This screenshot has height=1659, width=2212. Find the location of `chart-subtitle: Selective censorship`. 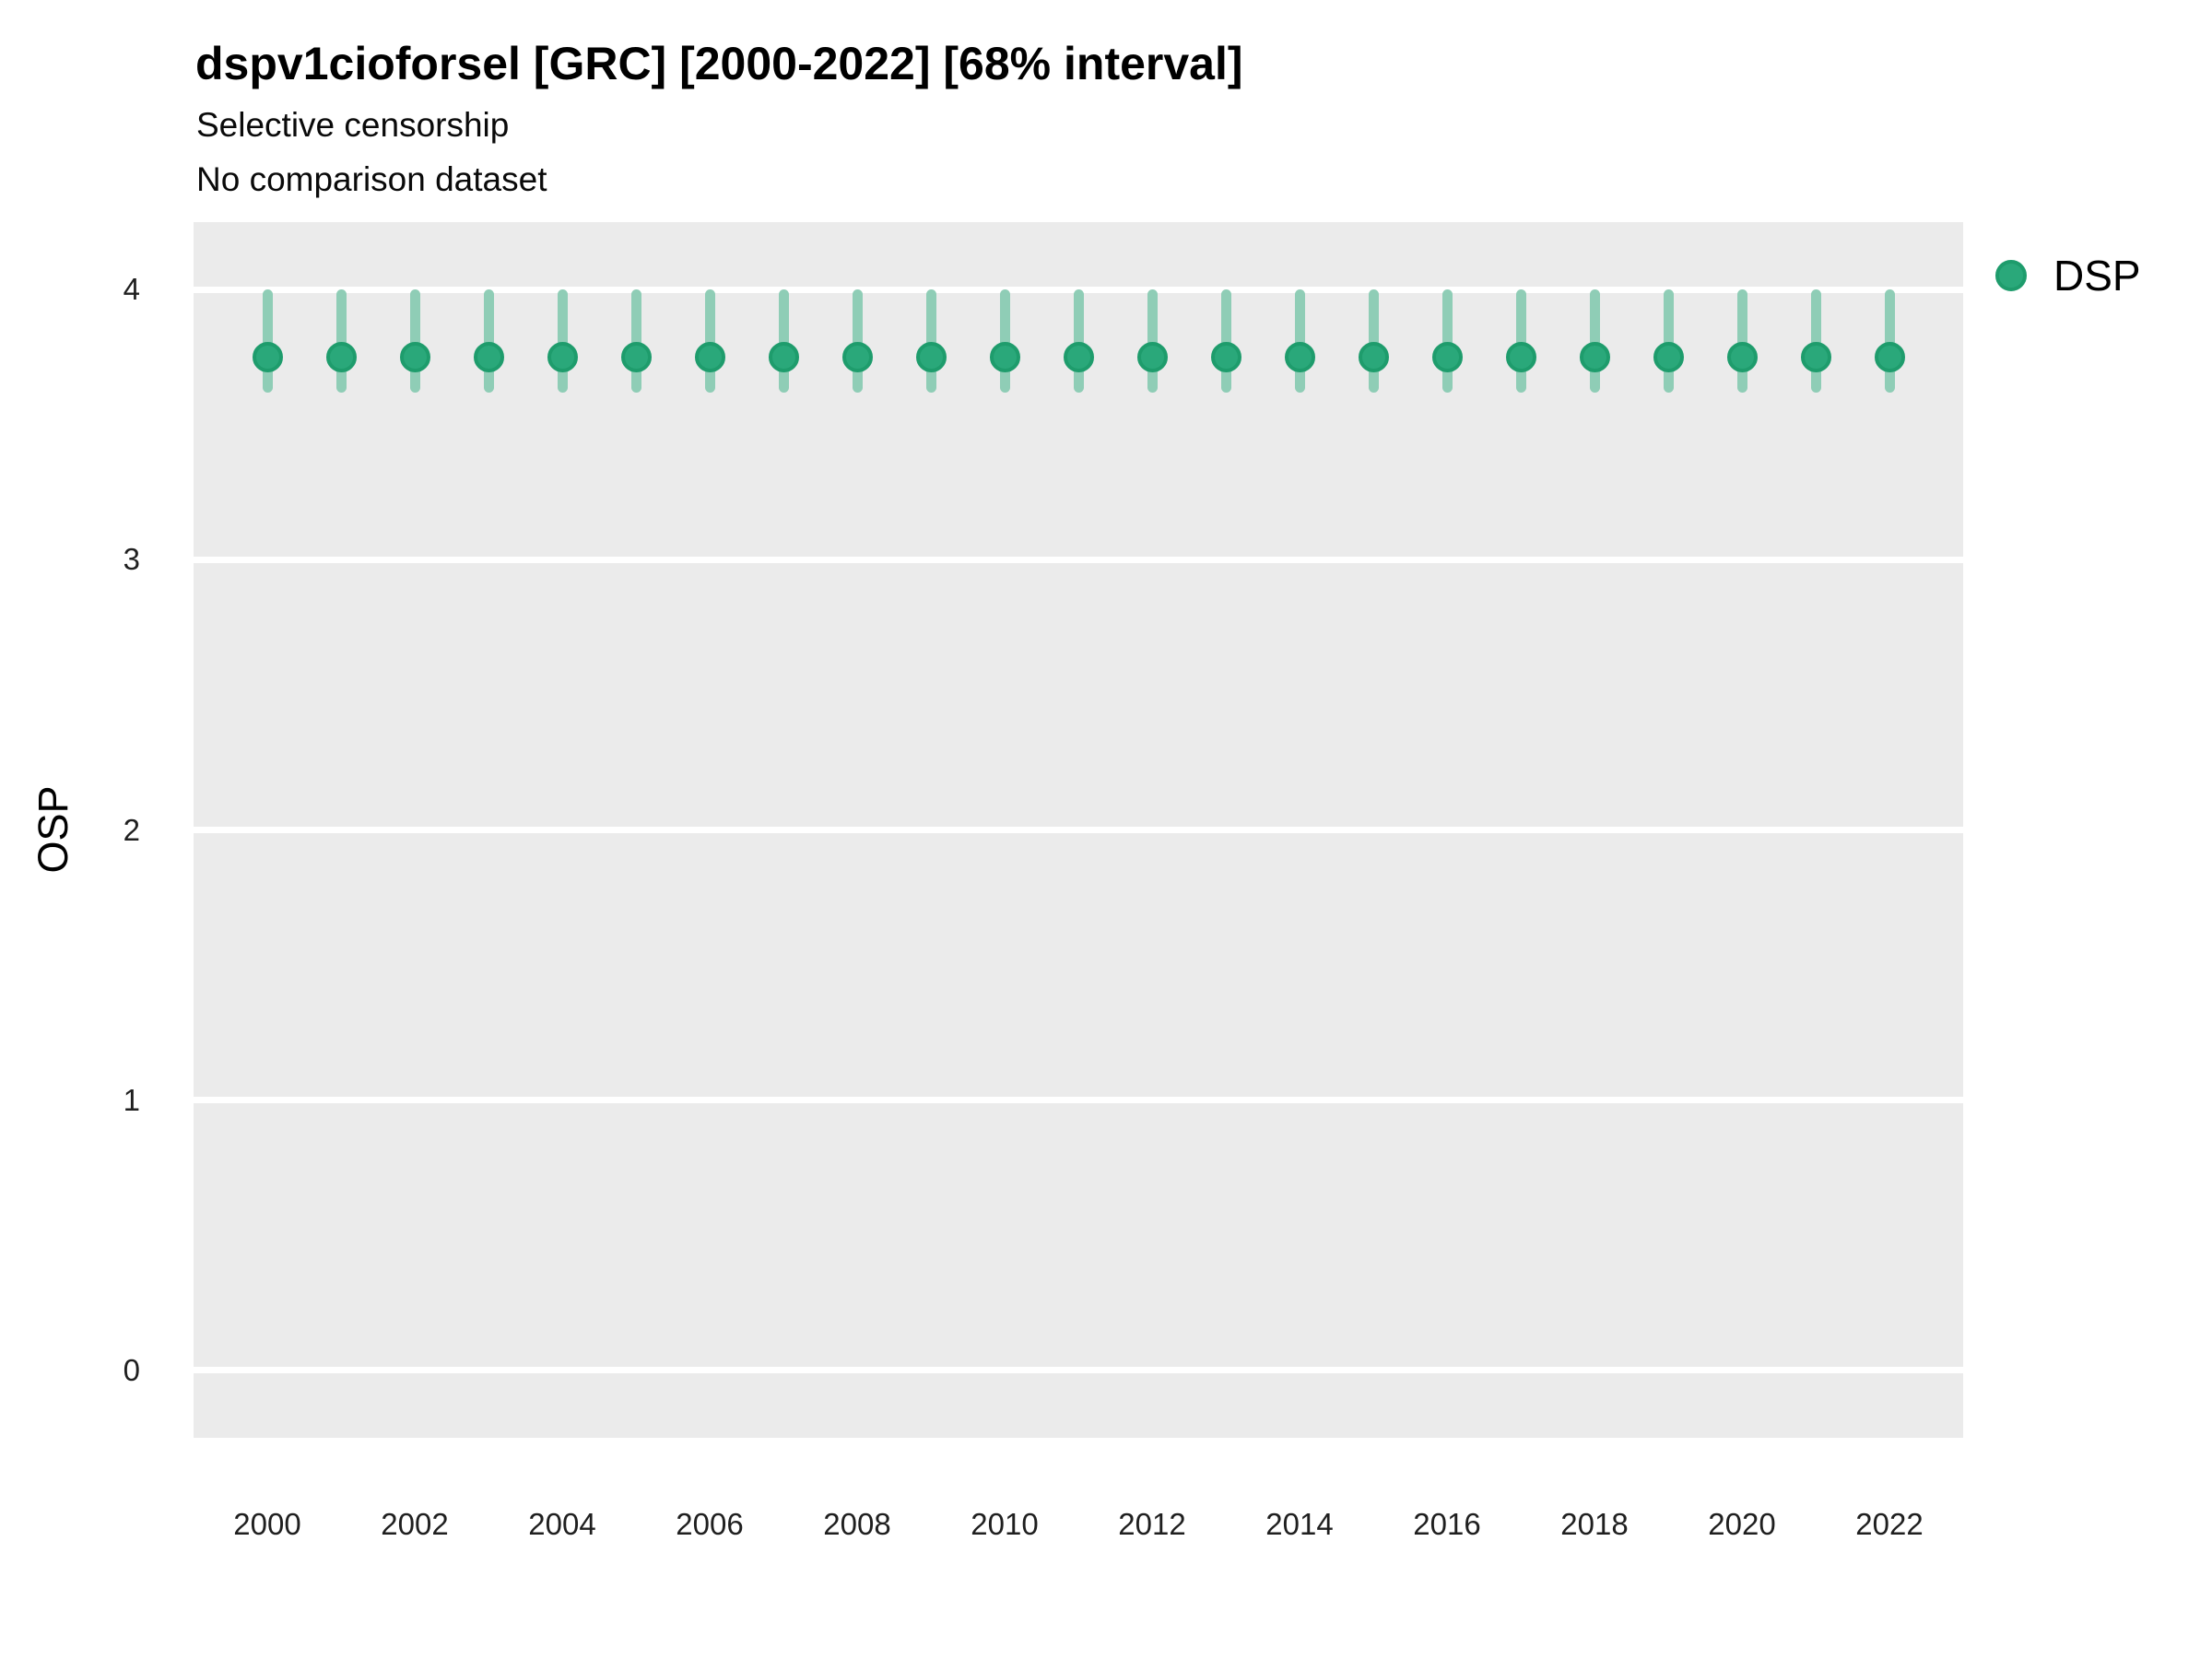

chart-subtitle: Selective censorship is located at coordinates (353, 125).